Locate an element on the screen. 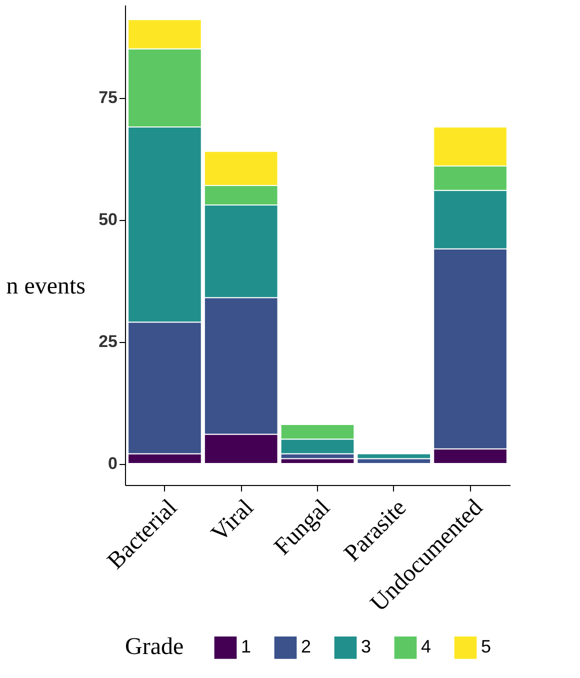 The image size is (580, 678). legend-label: 3 is located at coordinates (366, 646).